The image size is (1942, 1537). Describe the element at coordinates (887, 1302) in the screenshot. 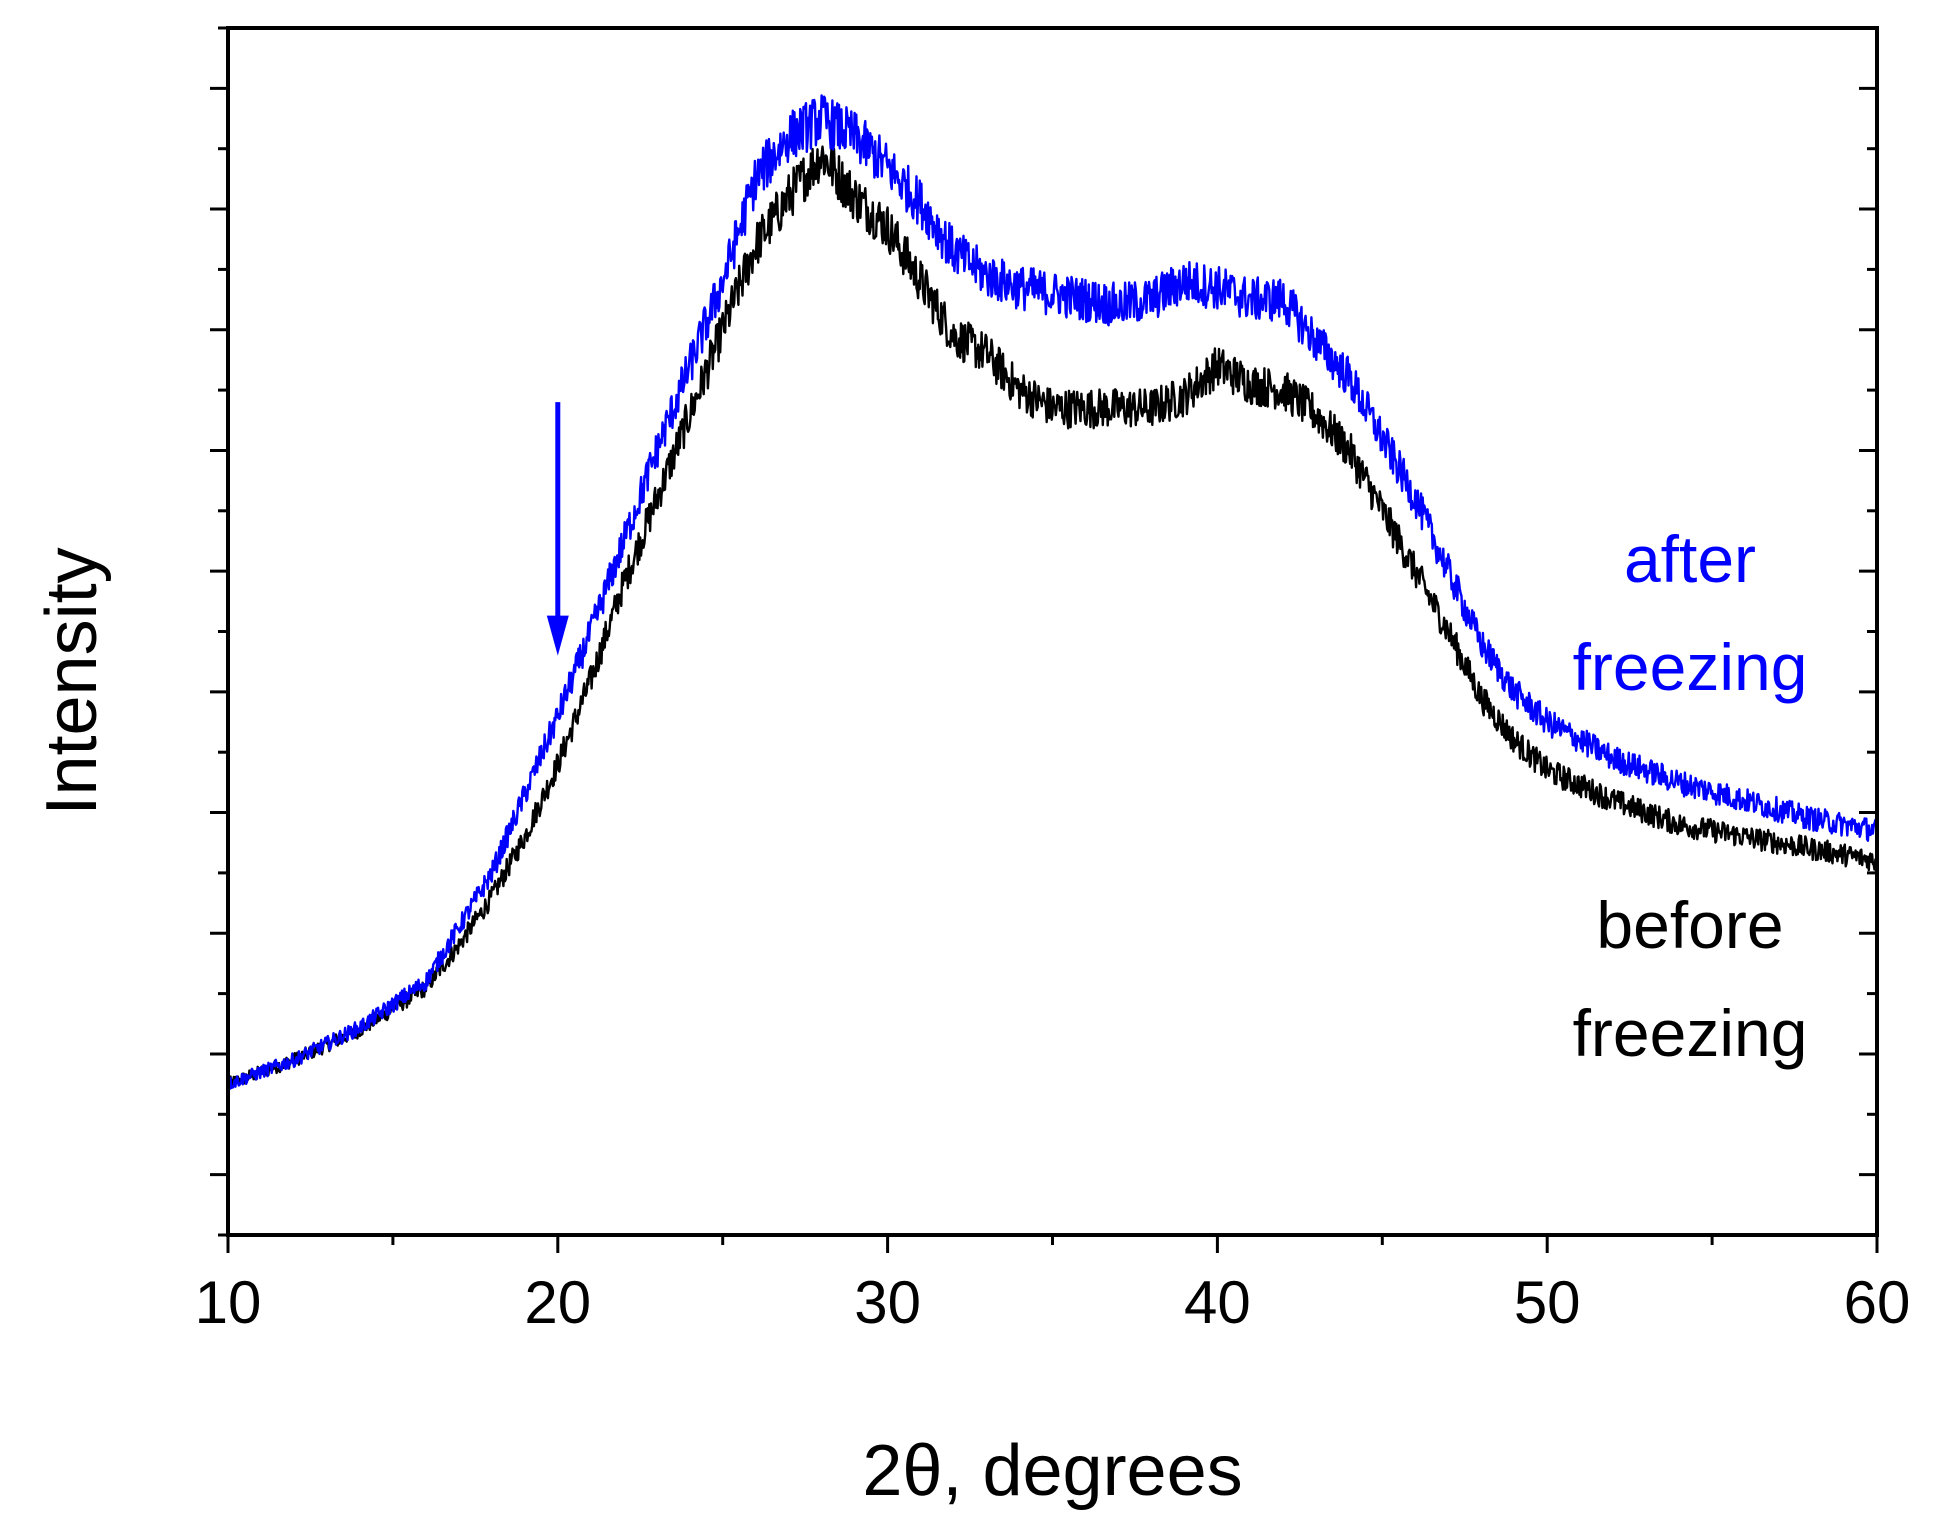

I see `x-tick-label: 30` at that location.